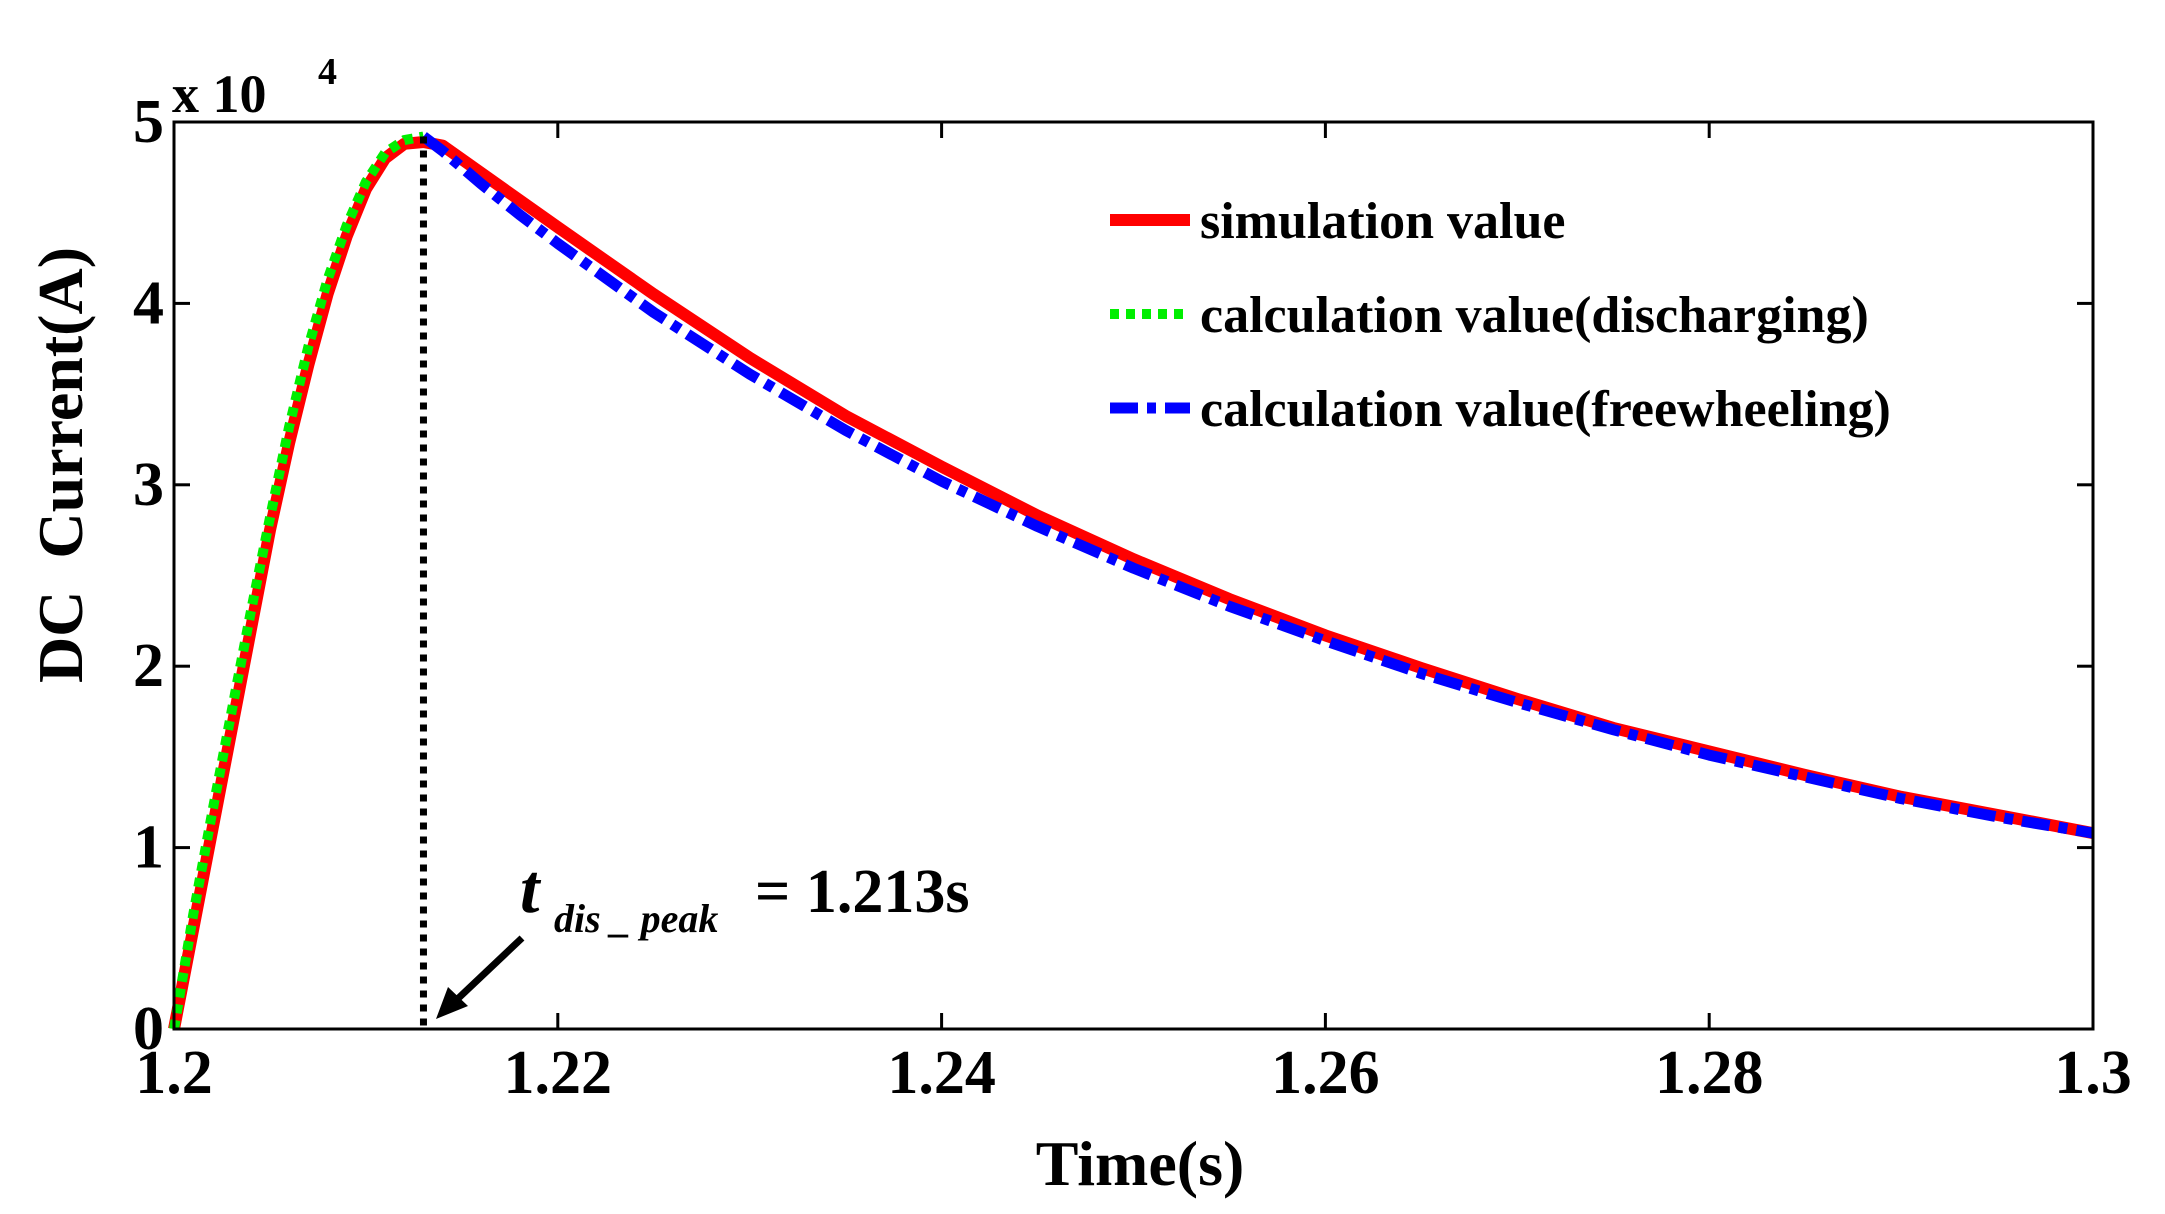  Describe the element at coordinates (1709, 1073) in the screenshot. I see `x-tick-label: 1.28` at that location.